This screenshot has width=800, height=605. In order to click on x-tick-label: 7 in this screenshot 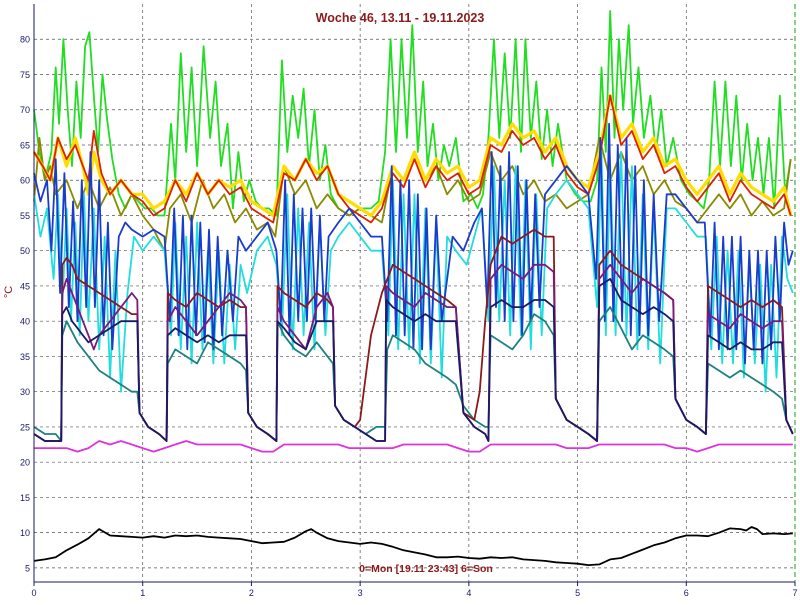, I will do `click(794, 593)`.